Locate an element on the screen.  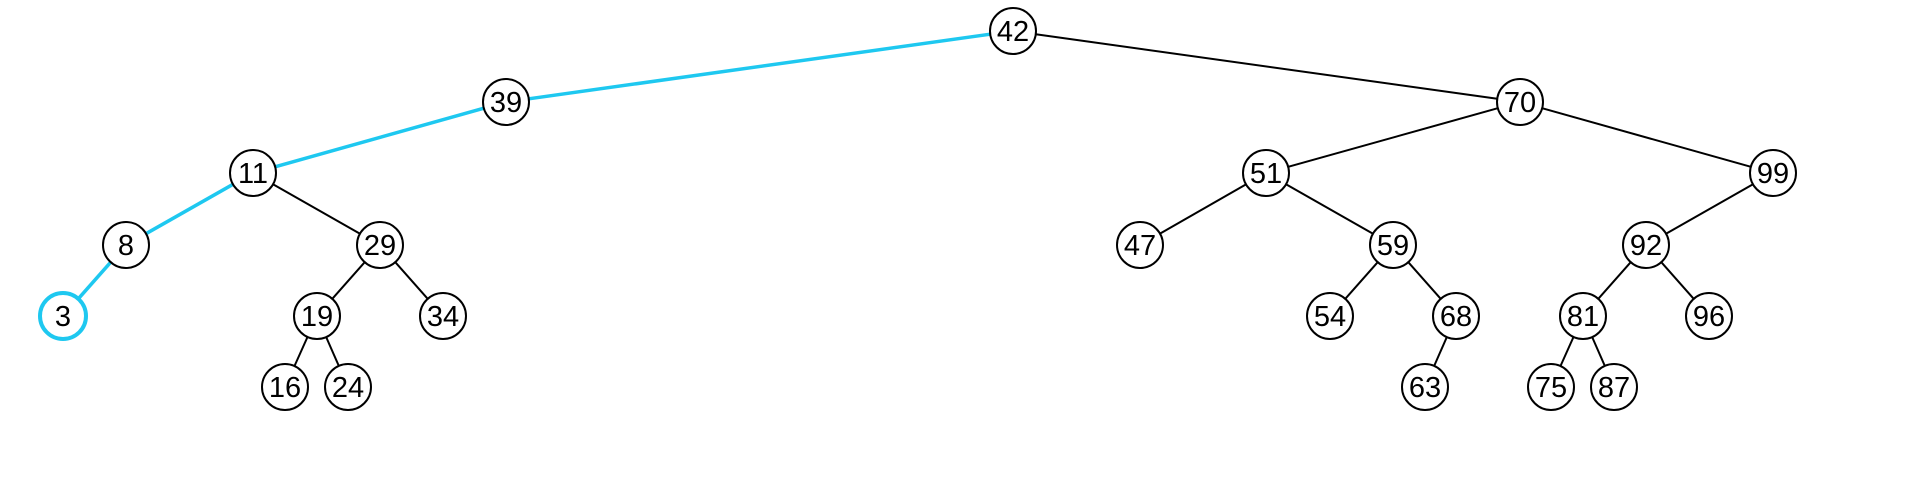
node-label: 34 is located at coordinates (443, 317).